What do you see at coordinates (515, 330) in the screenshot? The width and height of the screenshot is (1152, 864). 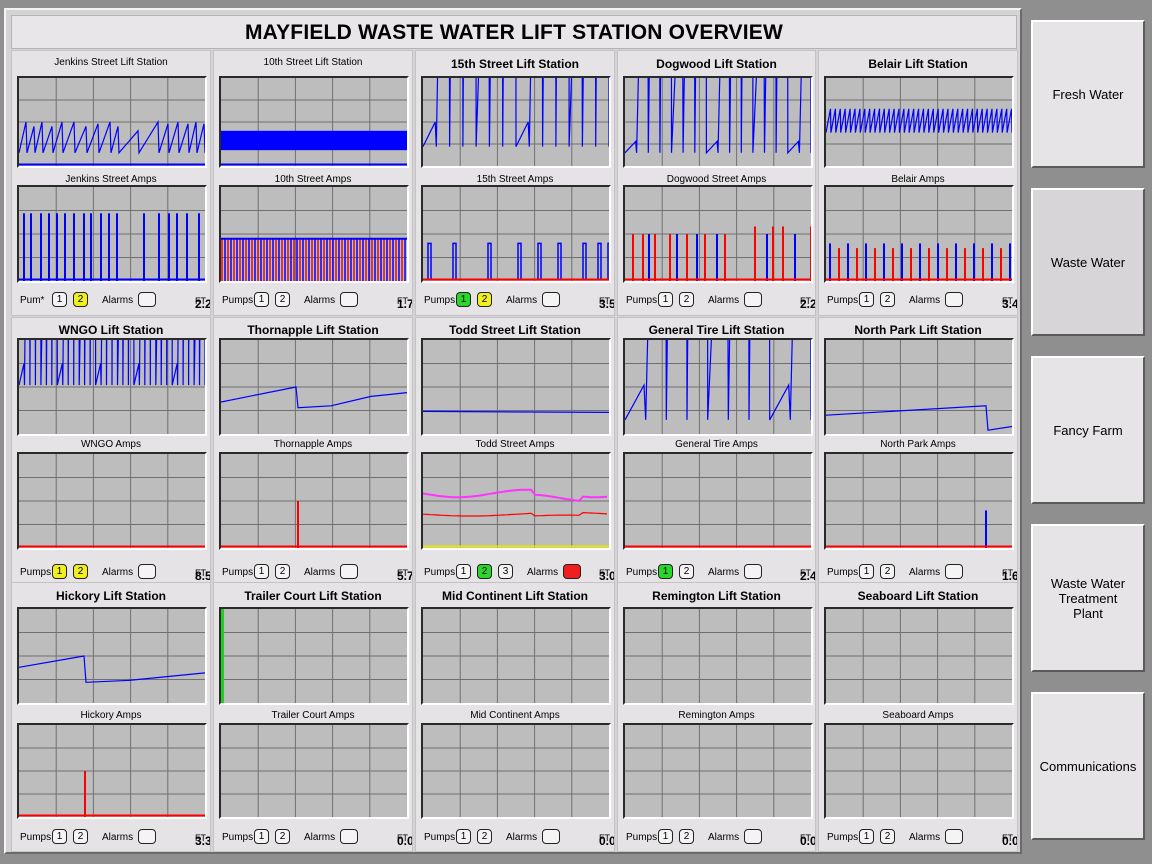 I see `station-title: Todd Street Lift Station` at bounding box center [515, 330].